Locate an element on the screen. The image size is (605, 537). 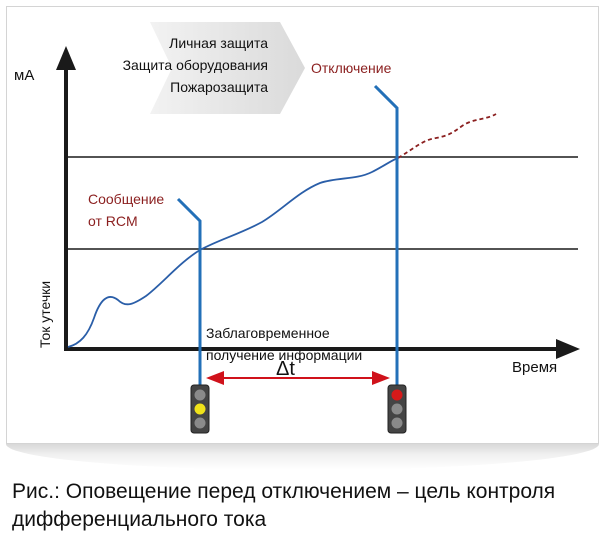
protection-fire: Пожарозащита is located at coordinates (219, 87).